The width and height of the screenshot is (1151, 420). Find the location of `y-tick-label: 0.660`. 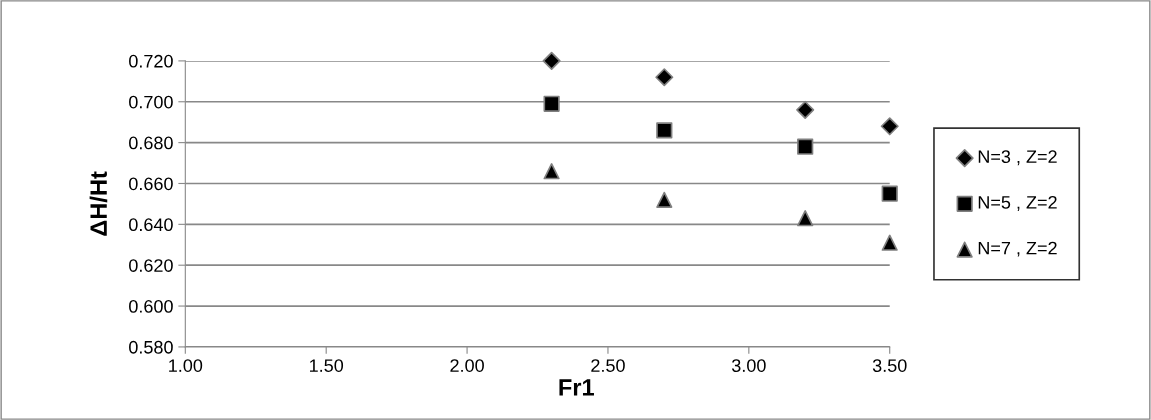

y-tick-label: 0.660 is located at coordinates (151, 184).